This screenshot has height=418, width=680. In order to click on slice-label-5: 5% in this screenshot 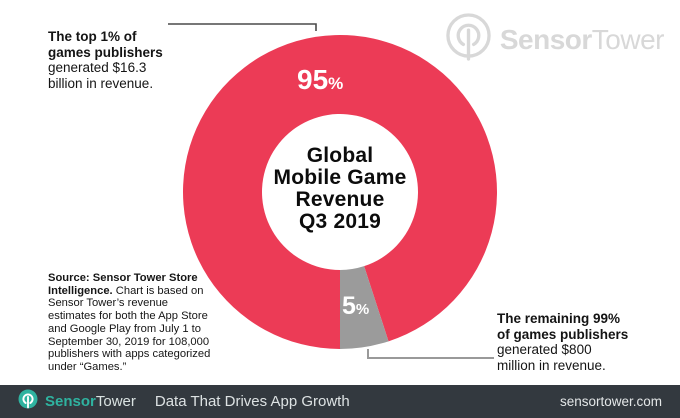, I will do `click(355, 306)`.